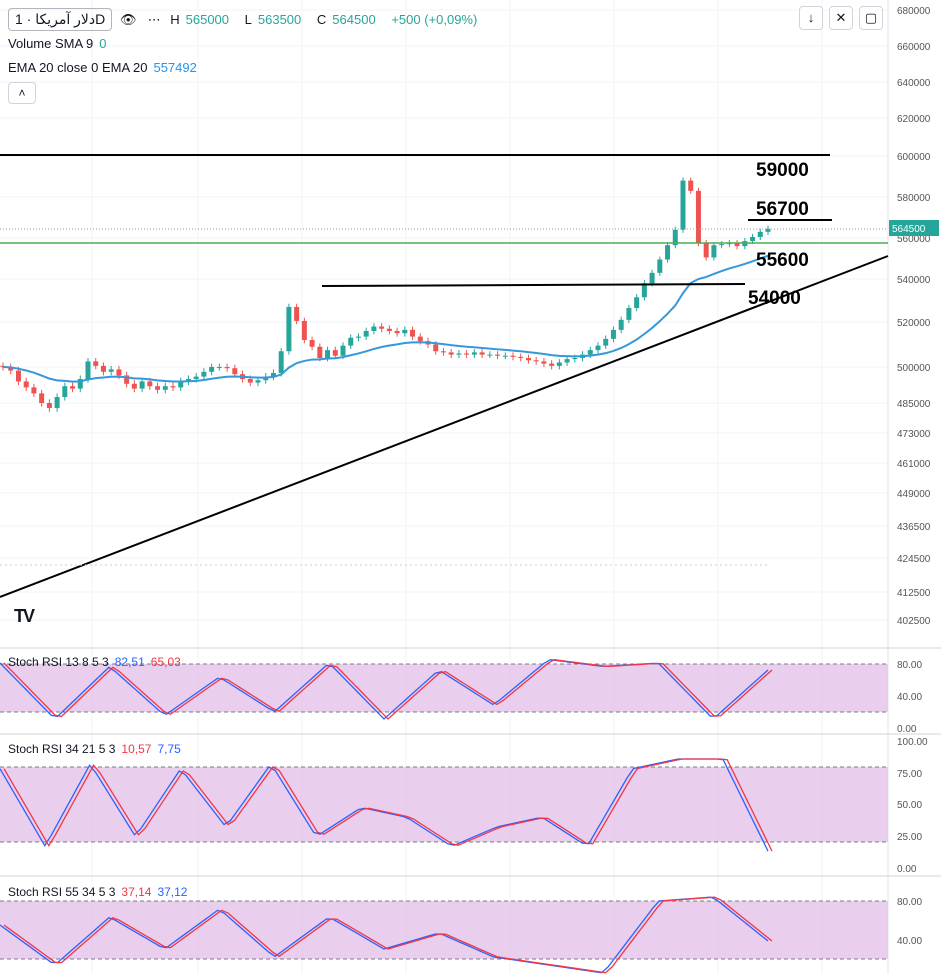  I want to click on price-tick-label: 436500, so click(914, 527).